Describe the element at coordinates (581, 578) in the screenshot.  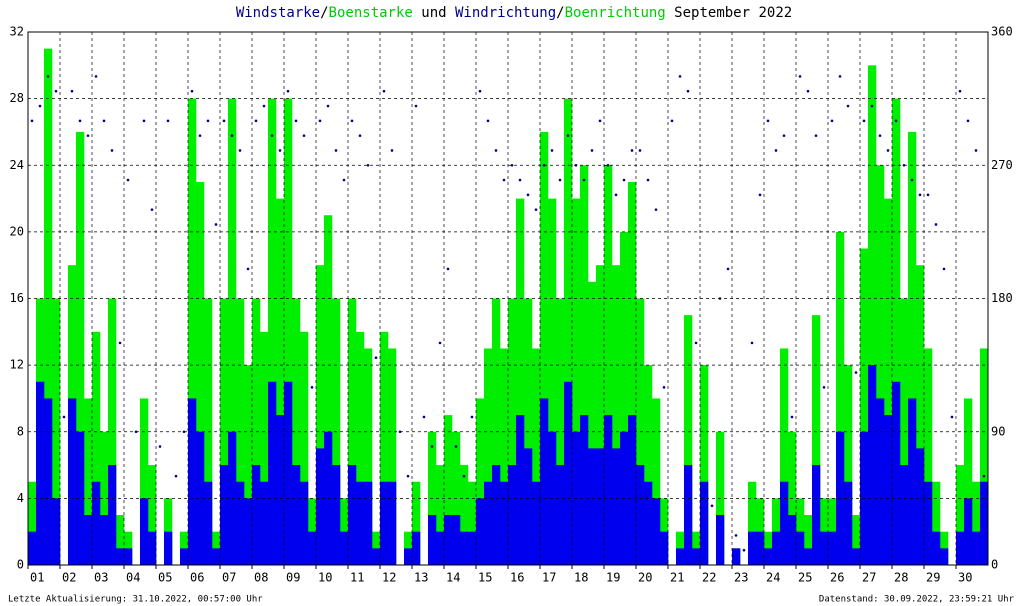
I see `x-tick-label: 18` at that location.